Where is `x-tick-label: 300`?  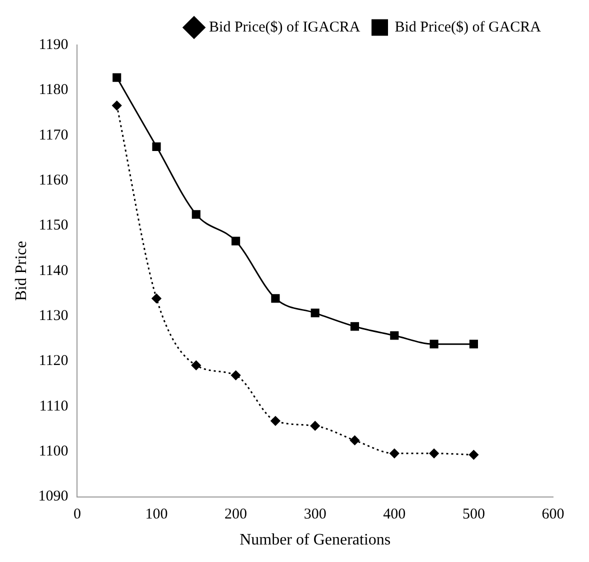 x-tick-label: 300 is located at coordinates (315, 514).